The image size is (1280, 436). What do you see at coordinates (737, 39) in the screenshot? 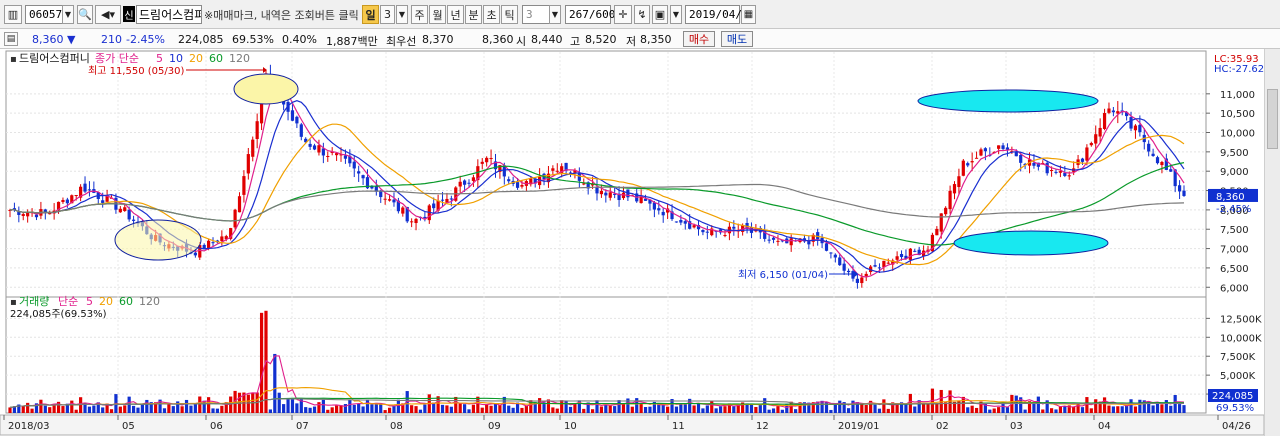
I see `sell-button: 매도` at bounding box center [737, 39].